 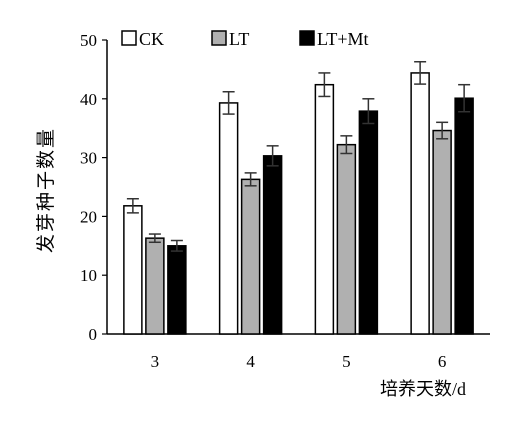 What do you see at coordinates (88, 216) in the screenshot?
I see `y-tick-label: 20` at bounding box center [88, 216].